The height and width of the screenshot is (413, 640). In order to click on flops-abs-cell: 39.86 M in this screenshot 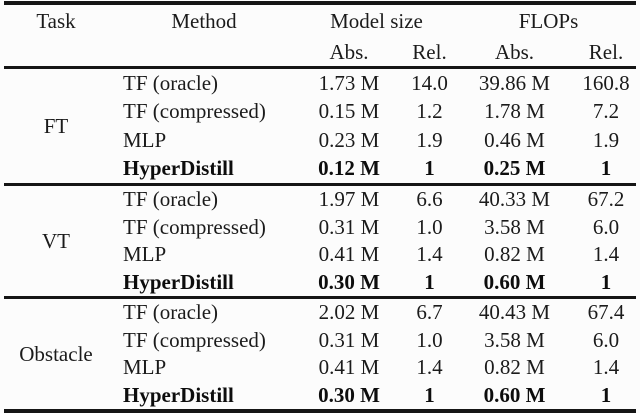, I will do `click(514, 82)`.